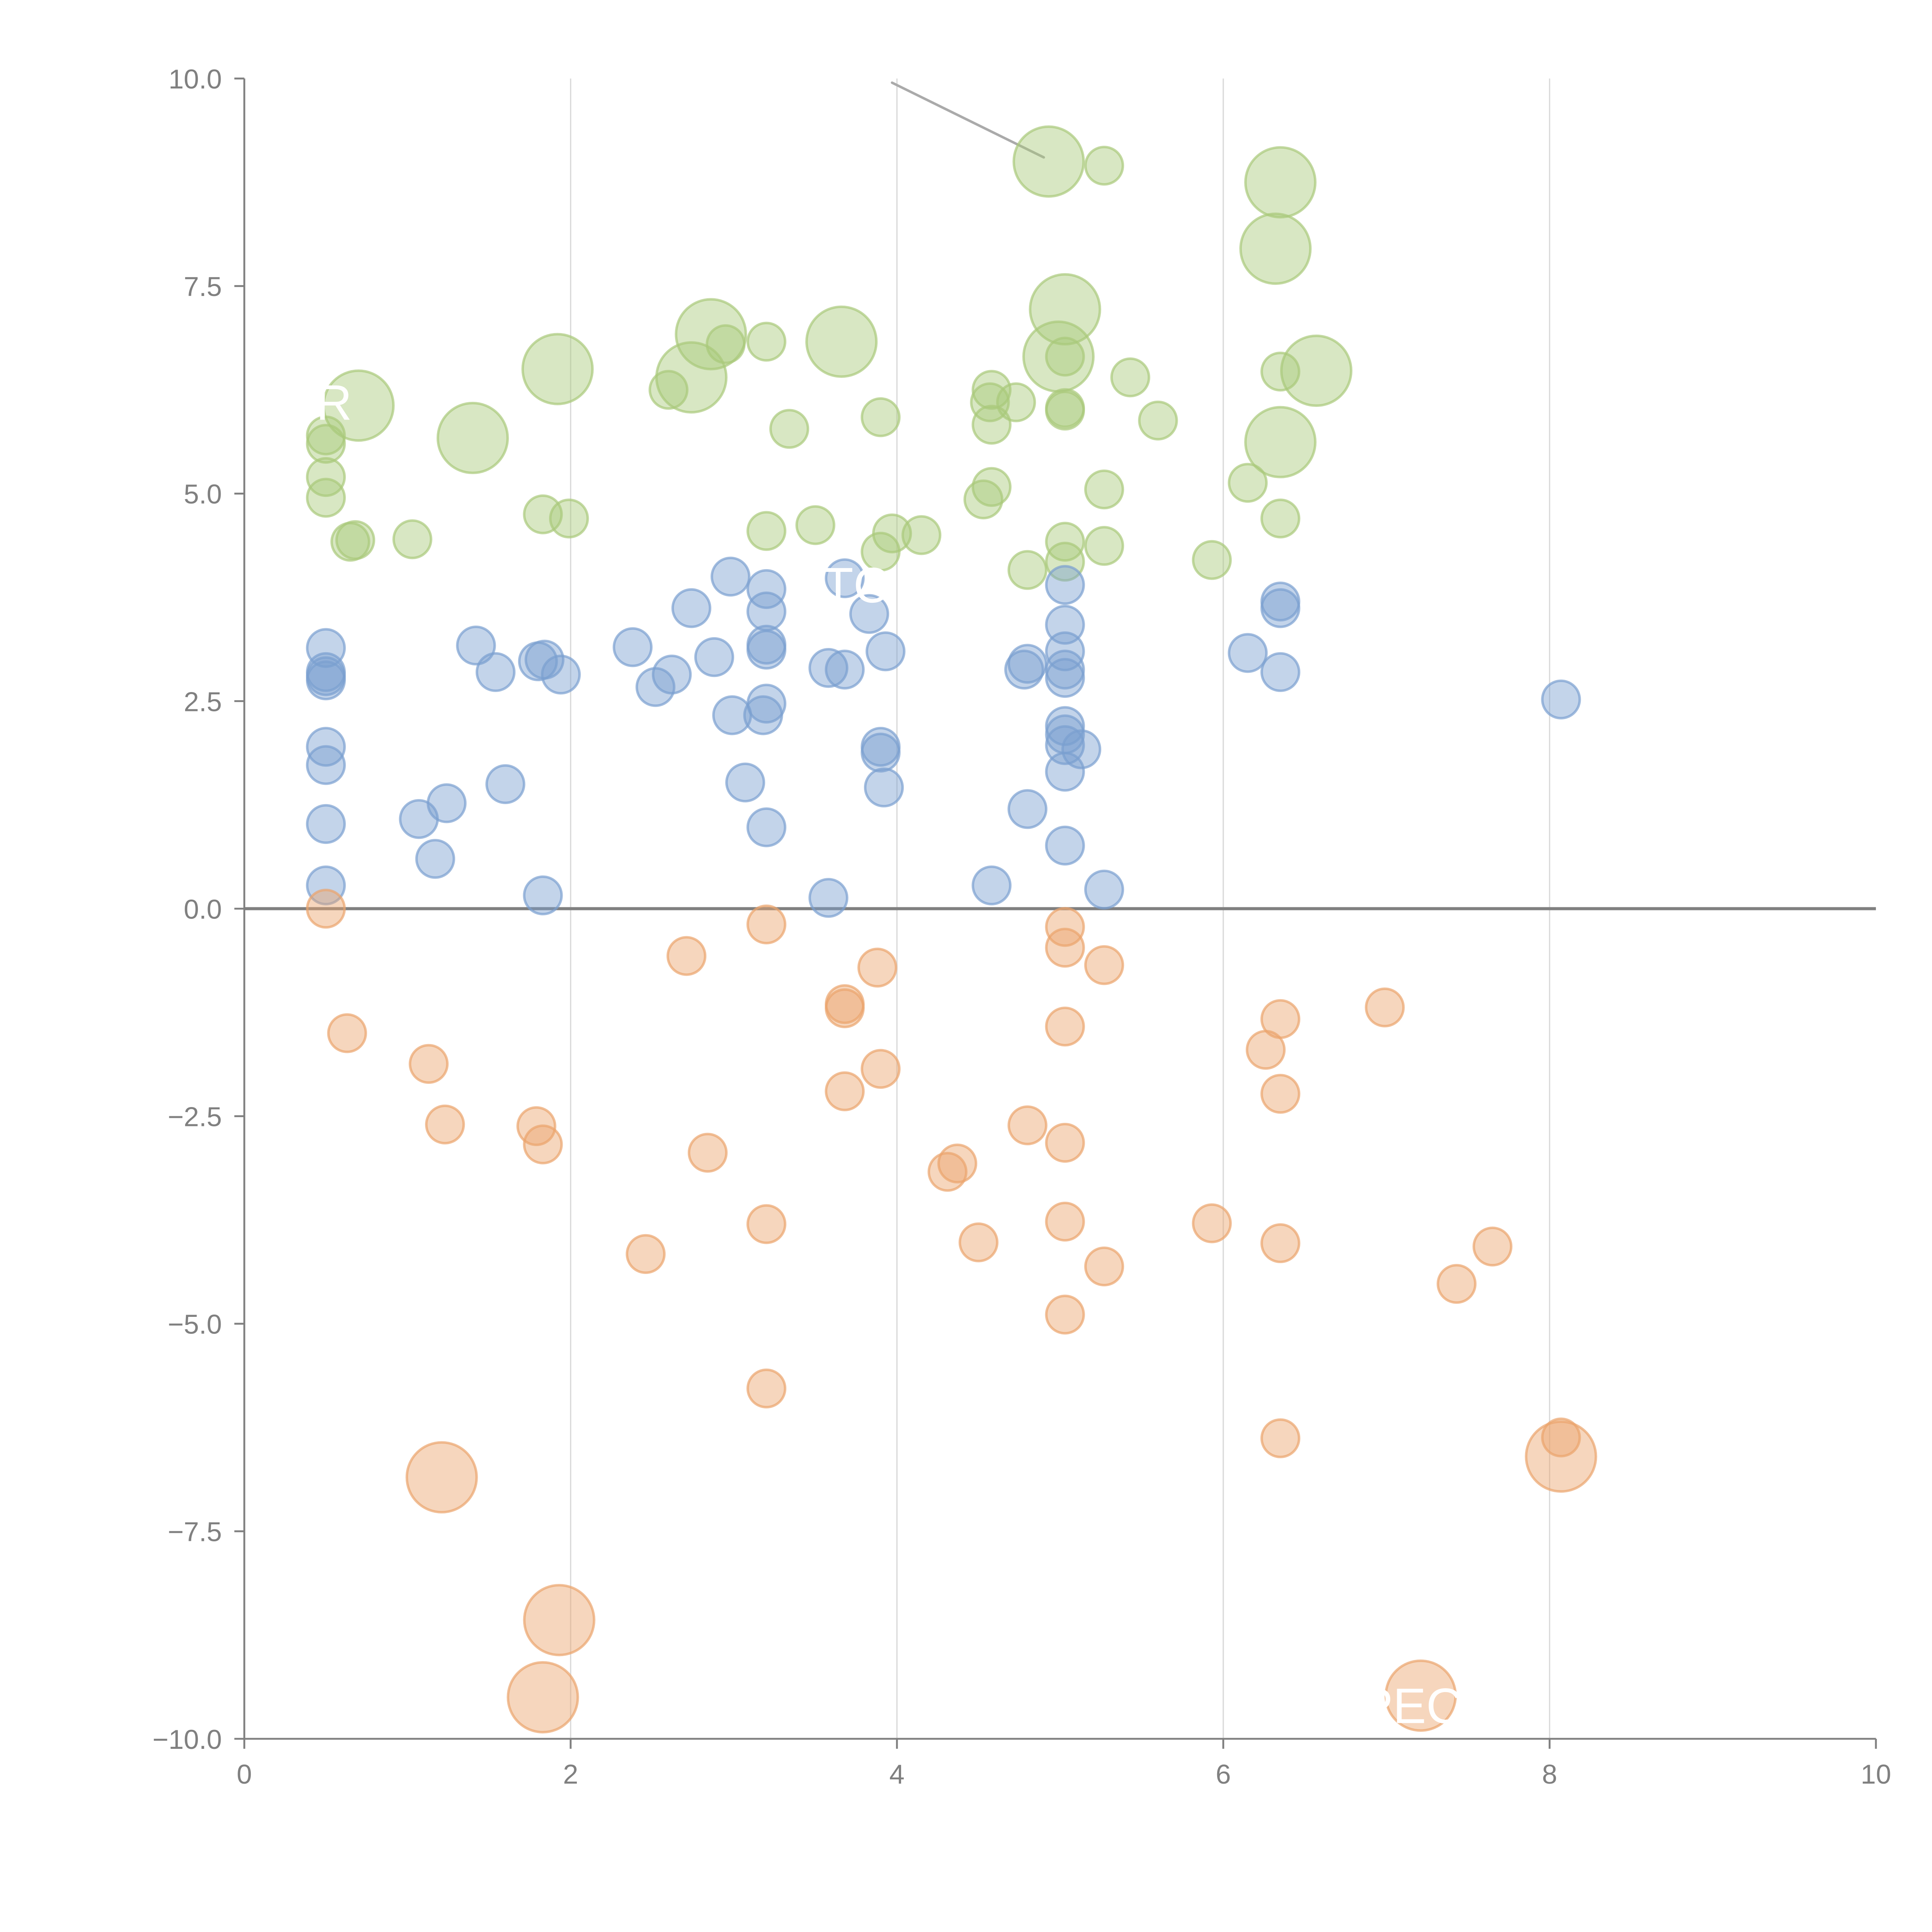 The height and width of the screenshot is (1932, 1932). What do you see at coordinates (571, 1774) in the screenshot?
I see `x-tick-label: 2` at bounding box center [571, 1774].